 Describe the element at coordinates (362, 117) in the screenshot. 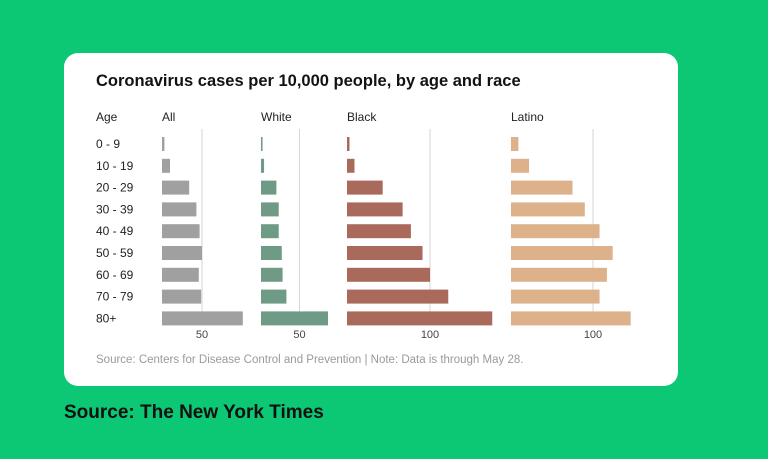

I see `series-header: Black` at that location.